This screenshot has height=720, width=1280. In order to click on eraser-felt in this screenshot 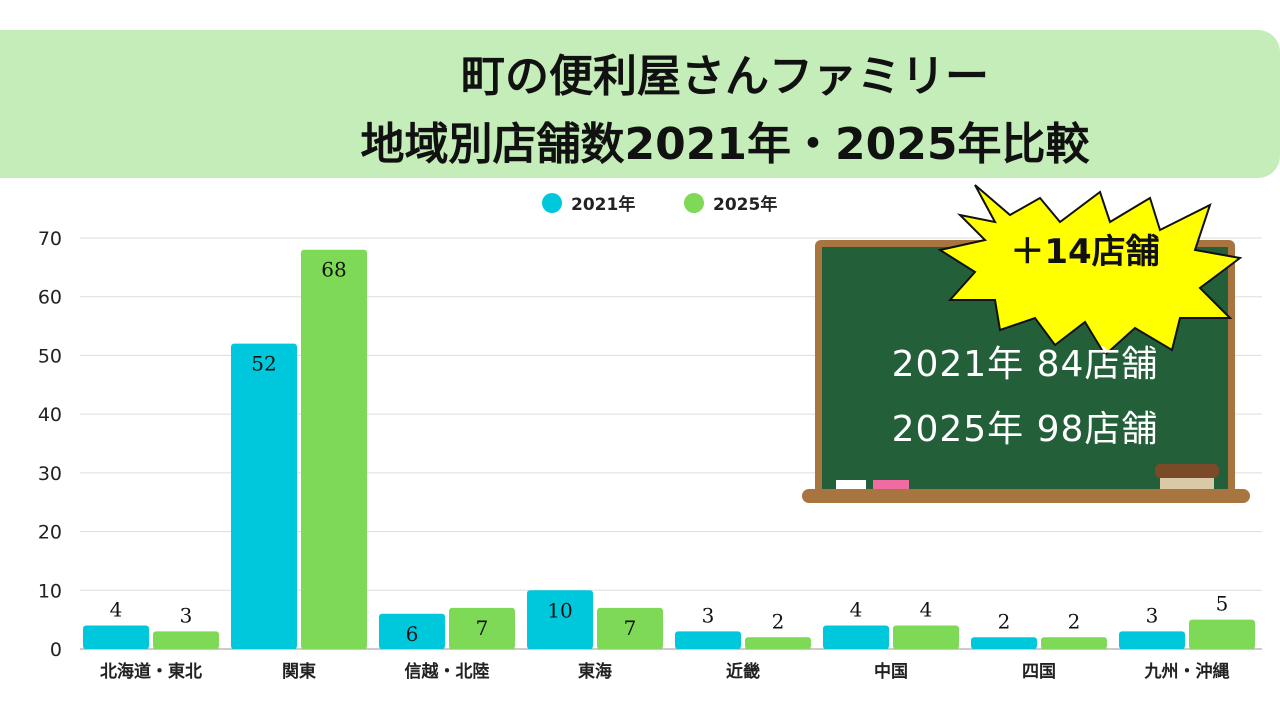, I will do `click(1187, 483)`.